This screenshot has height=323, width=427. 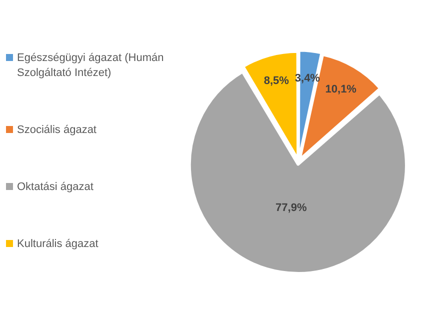 What do you see at coordinates (55, 187) in the screenshot?
I see `legend-label: Oktatási ágazat` at bounding box center [55, 187].